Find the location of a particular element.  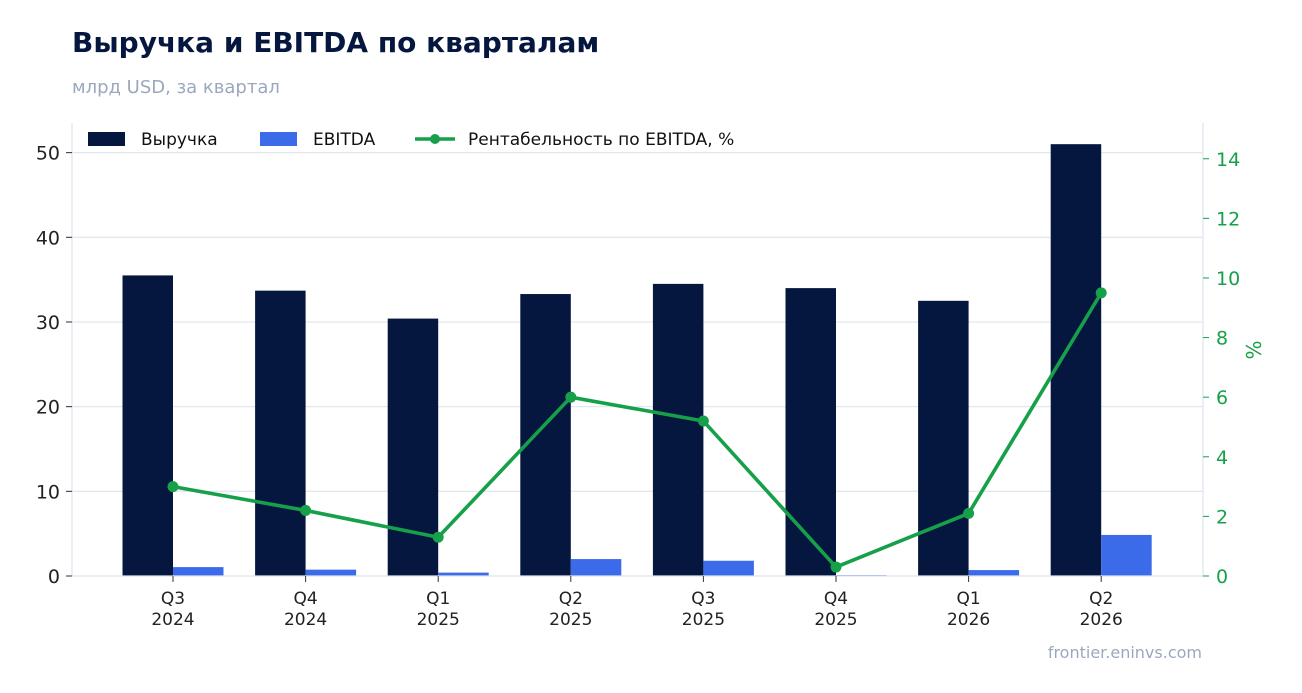

right-tick-label: 10 is located at coordinates (1228, 279).